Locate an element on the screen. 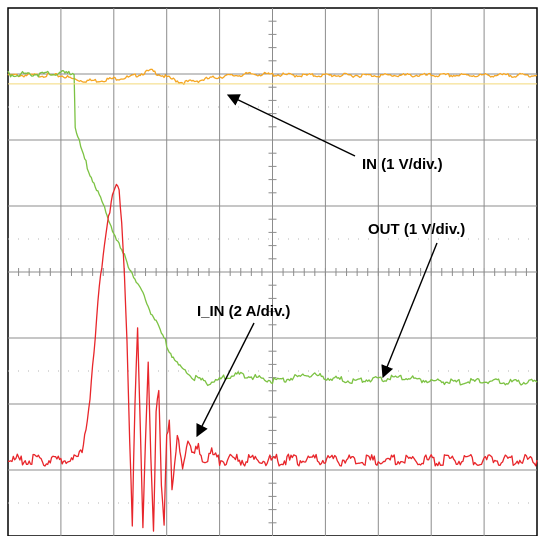  iin-arrow is located at coordinates (225, 380).